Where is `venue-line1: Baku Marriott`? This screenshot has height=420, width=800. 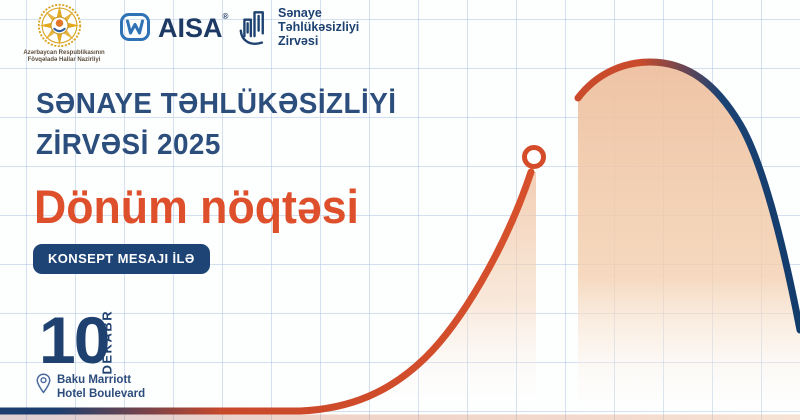
venue-line1: Baku Marriott is located at coordinates (94, 380).